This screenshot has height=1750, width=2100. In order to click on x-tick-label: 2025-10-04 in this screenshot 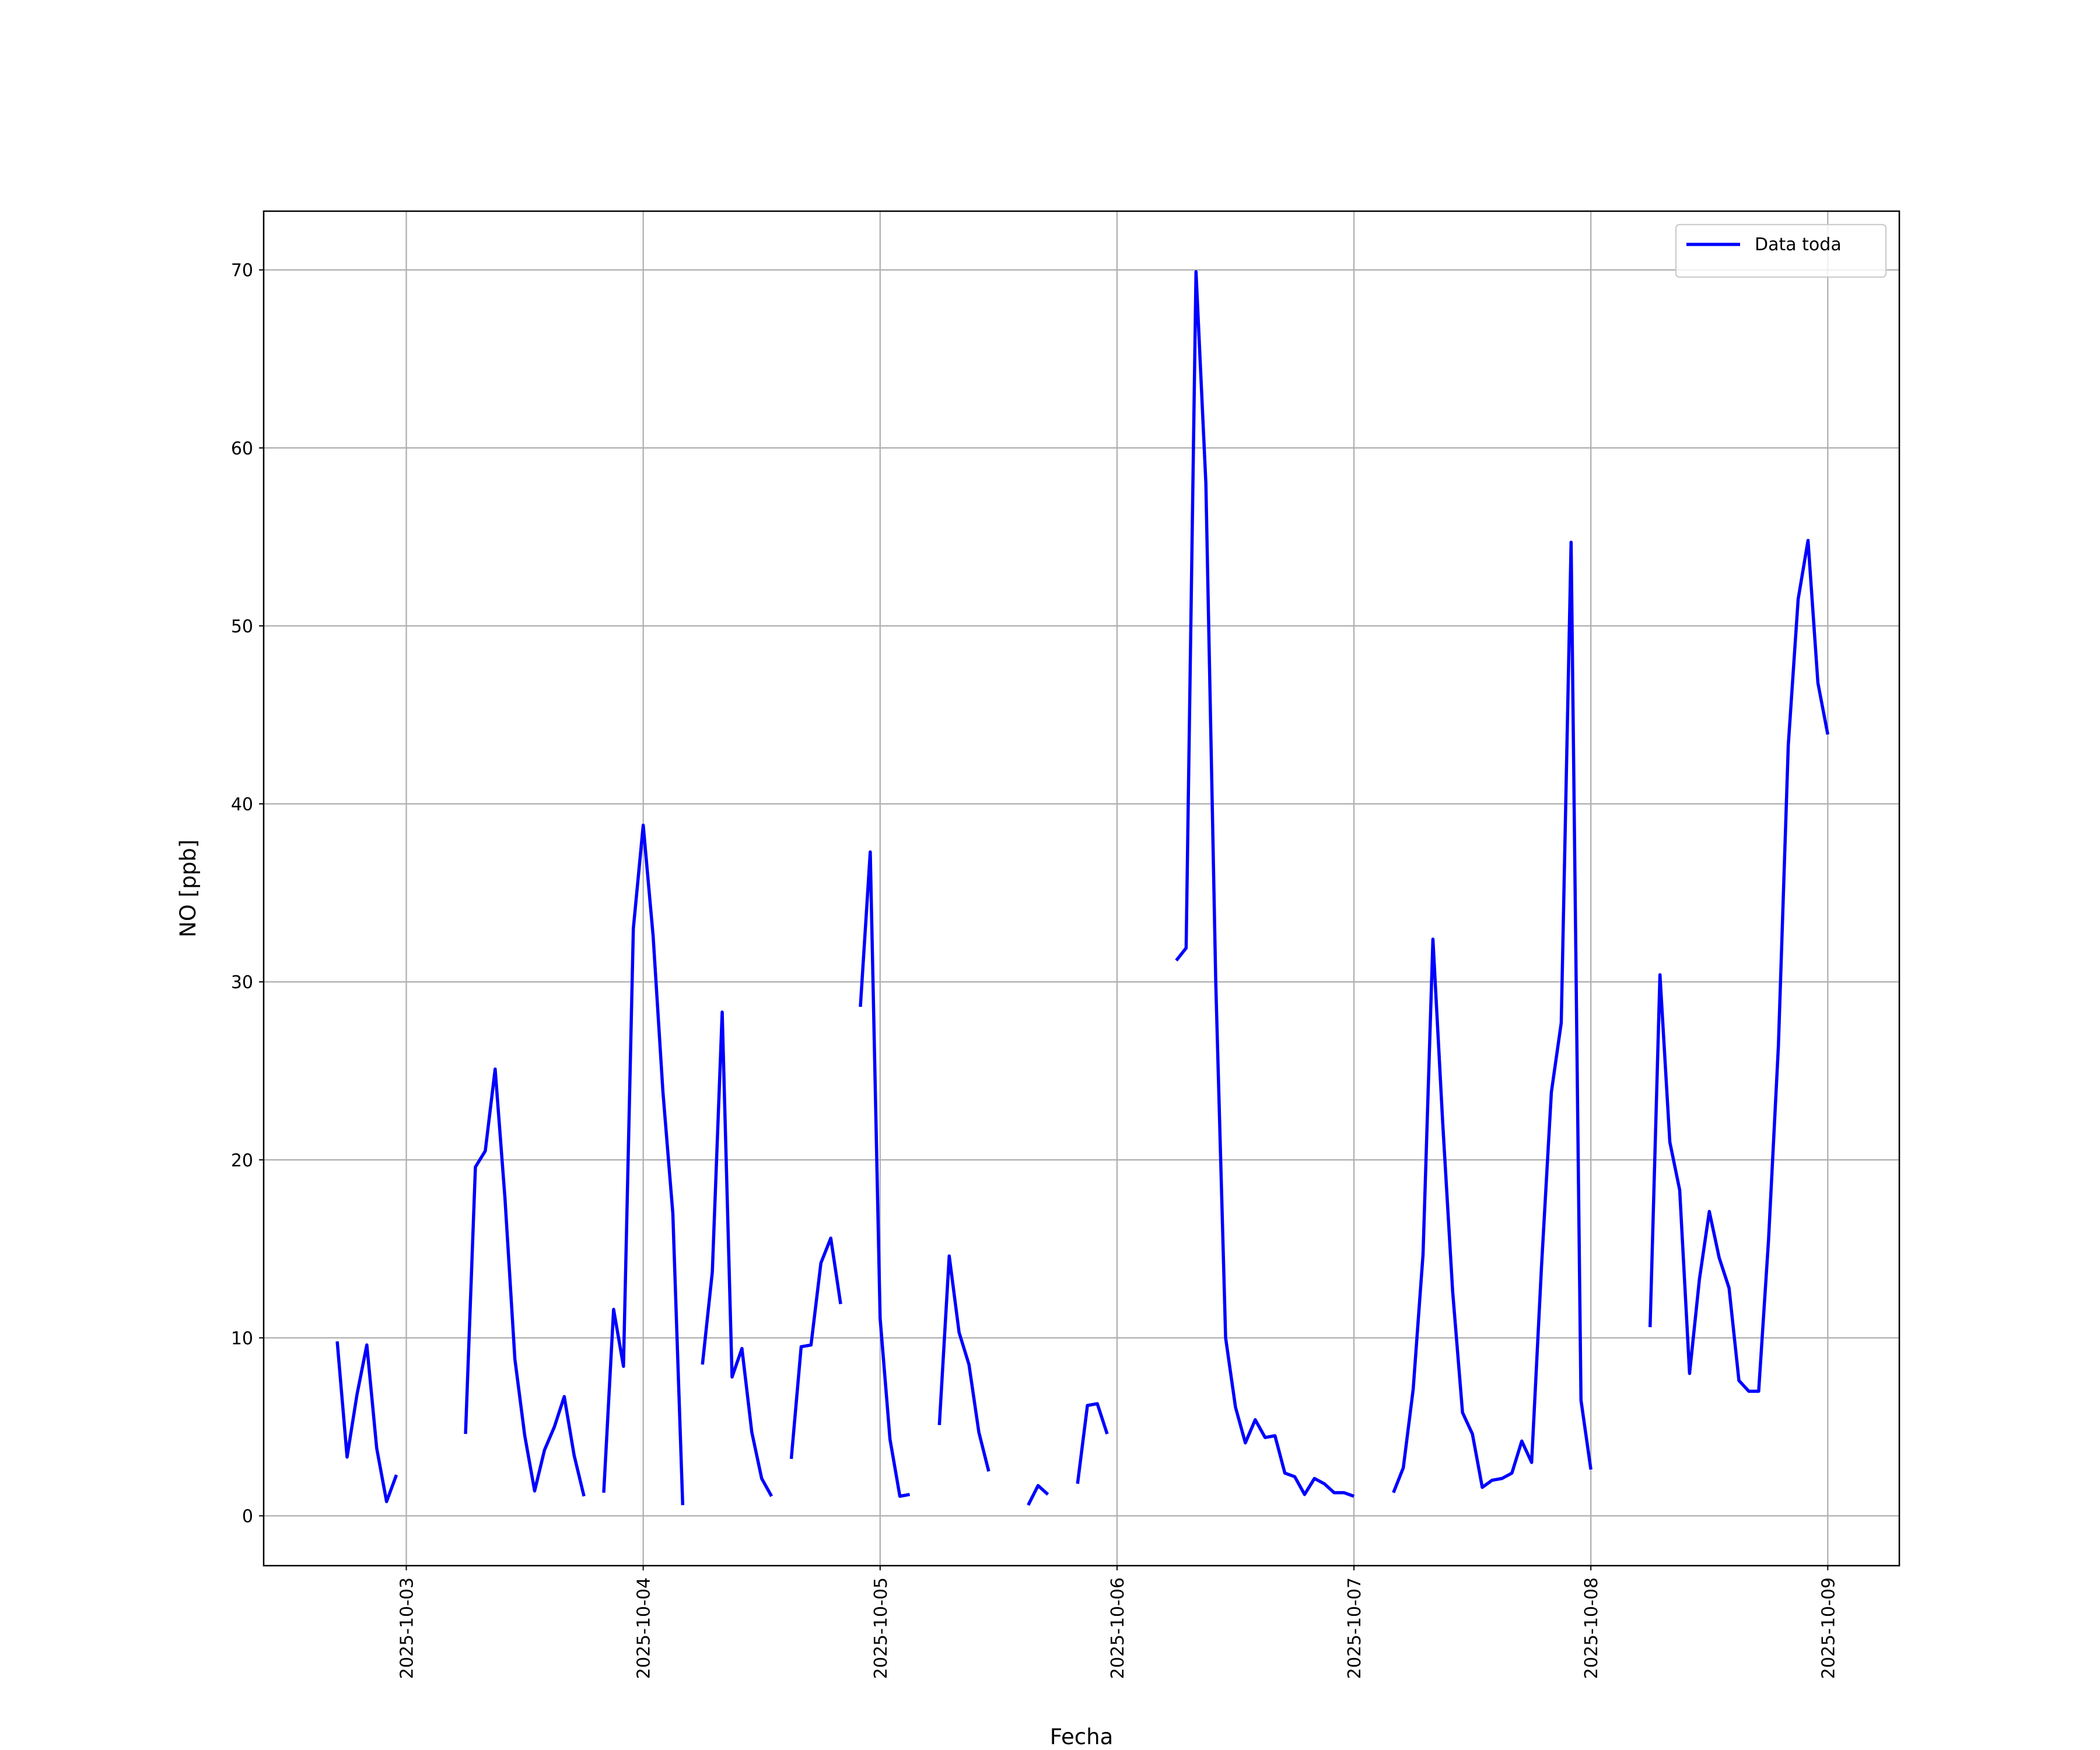, I will do `click(644, 1628)`.